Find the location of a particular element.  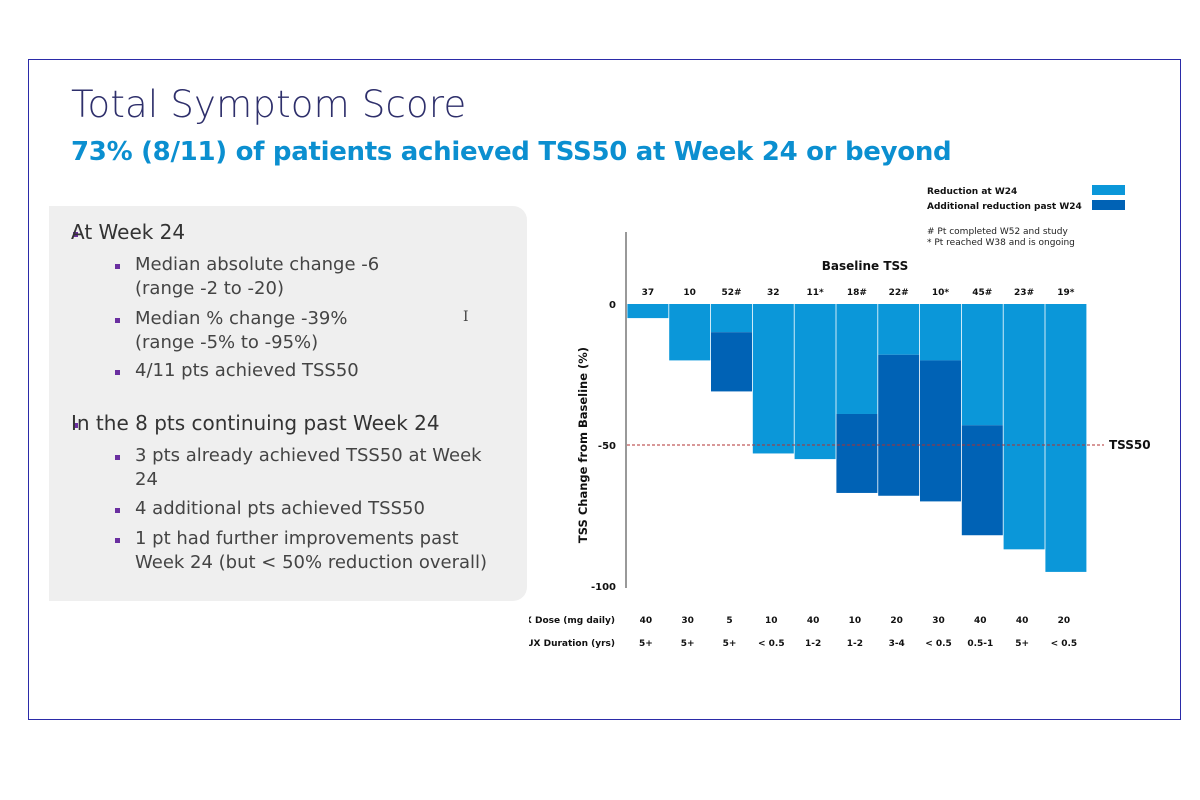

y-tick-label: -100 is located at coordinates (603, 587).